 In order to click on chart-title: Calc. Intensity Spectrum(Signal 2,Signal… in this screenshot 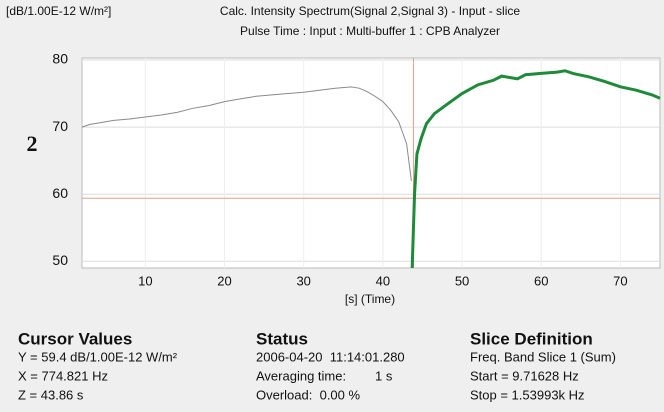, I will do `click(370, 11)`.